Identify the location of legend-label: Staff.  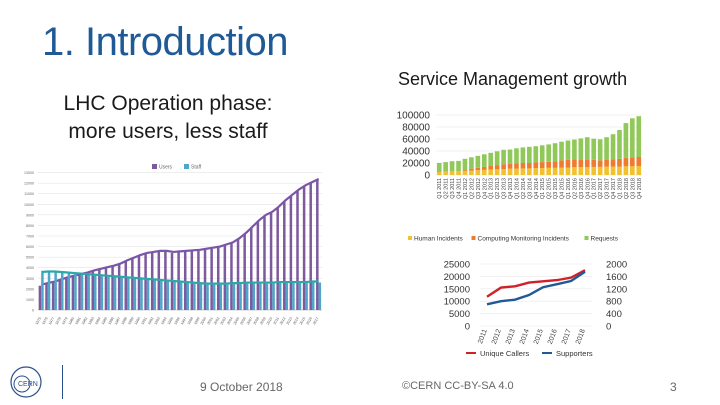
(196, 168).